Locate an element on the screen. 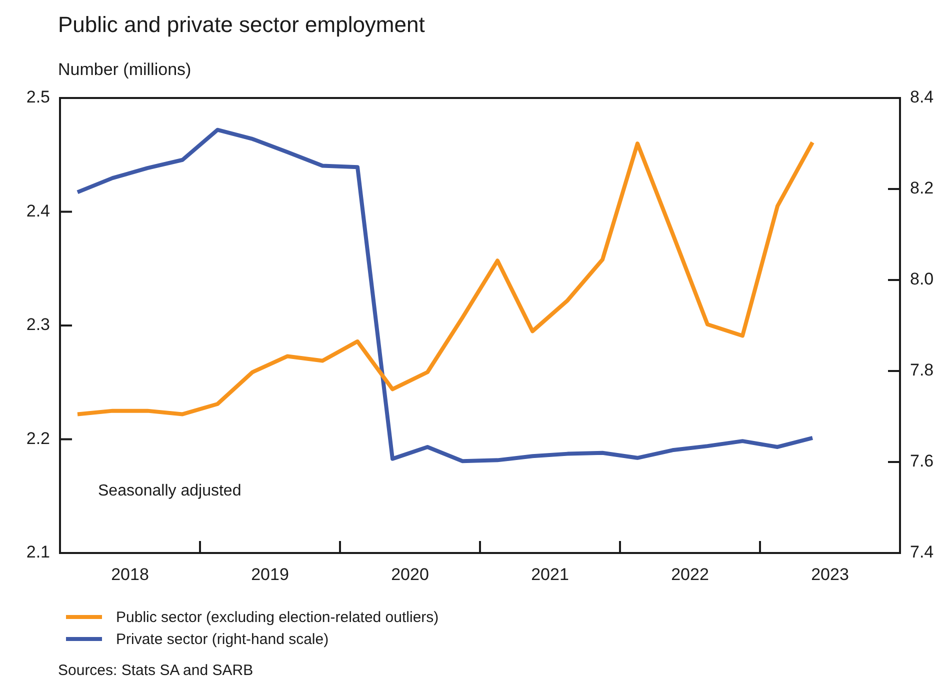 The width and height of the screenshot is (945, 680). x-tick-label: 2018 is located at coordinates (130, 574).